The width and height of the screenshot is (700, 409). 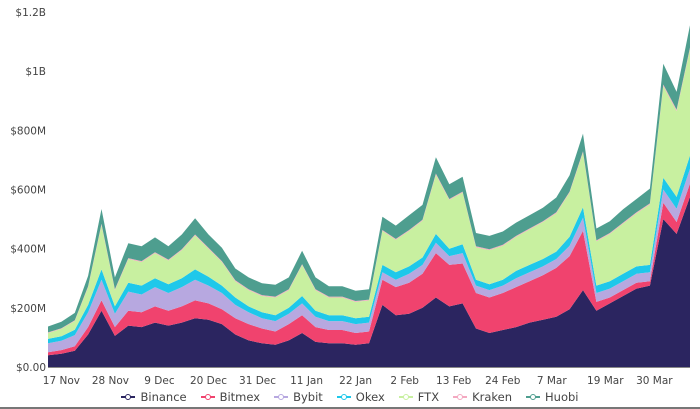 I want to click on y-tick-label: $1.2B, so click(x=30, y=13).